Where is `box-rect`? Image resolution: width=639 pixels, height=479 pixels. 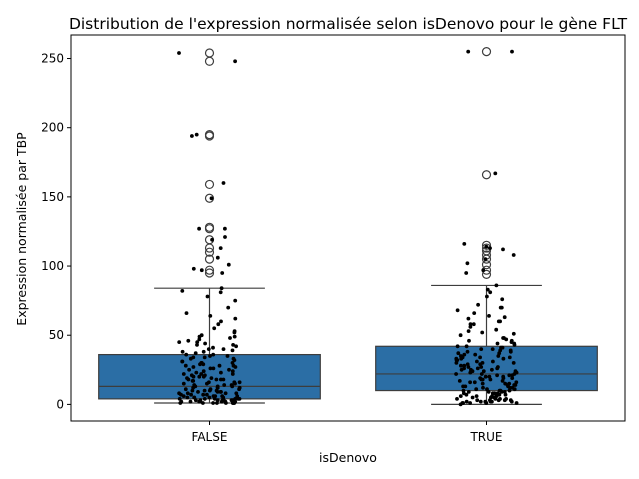 box-rect is located at coordinates (486, 368).